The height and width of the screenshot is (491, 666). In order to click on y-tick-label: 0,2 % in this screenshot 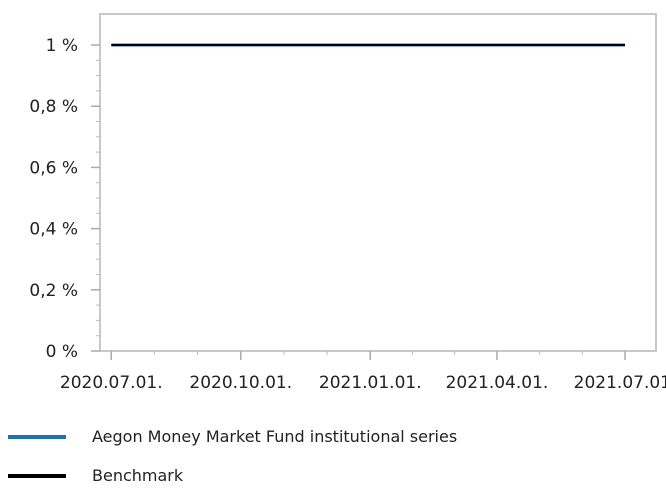, I will do `click(53, 291)`.